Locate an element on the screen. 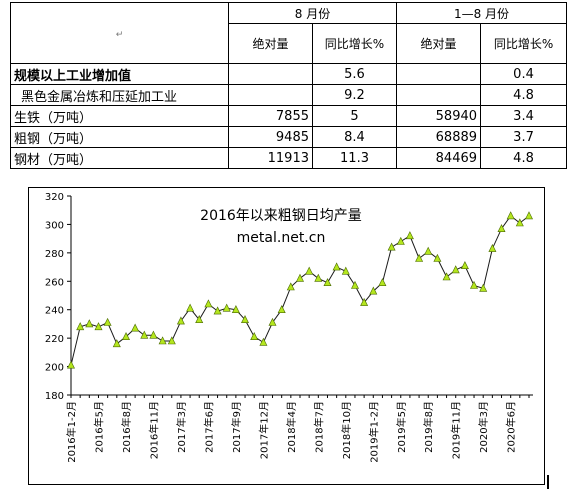  p2-yoy-header: 同比增长% is located at coordinates (524, 43).